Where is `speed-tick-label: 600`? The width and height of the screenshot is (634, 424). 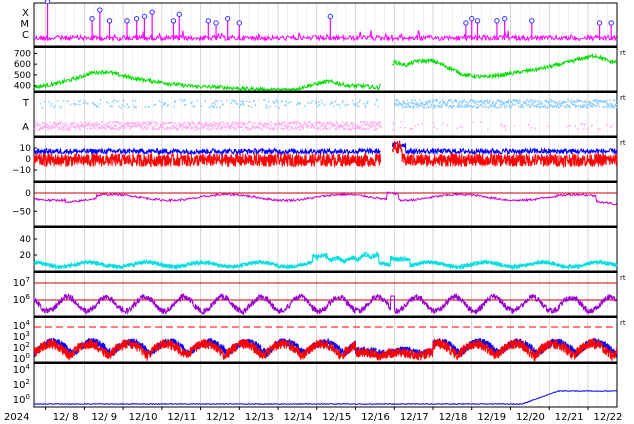
speed-tick-label: 600 is located at coordinates (22, 65).